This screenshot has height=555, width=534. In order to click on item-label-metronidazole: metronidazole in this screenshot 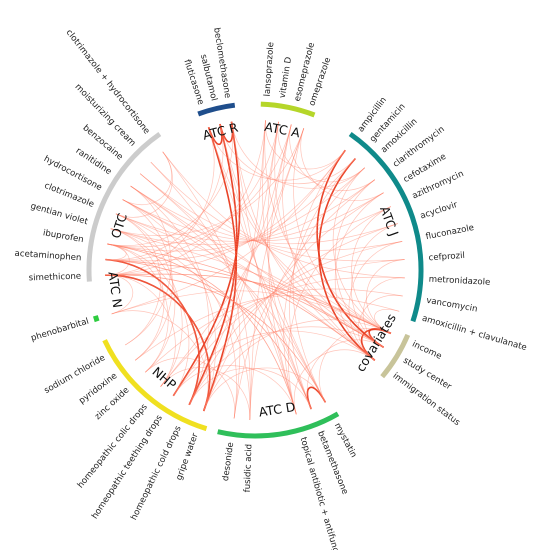, I will do `click(460, 281)`.